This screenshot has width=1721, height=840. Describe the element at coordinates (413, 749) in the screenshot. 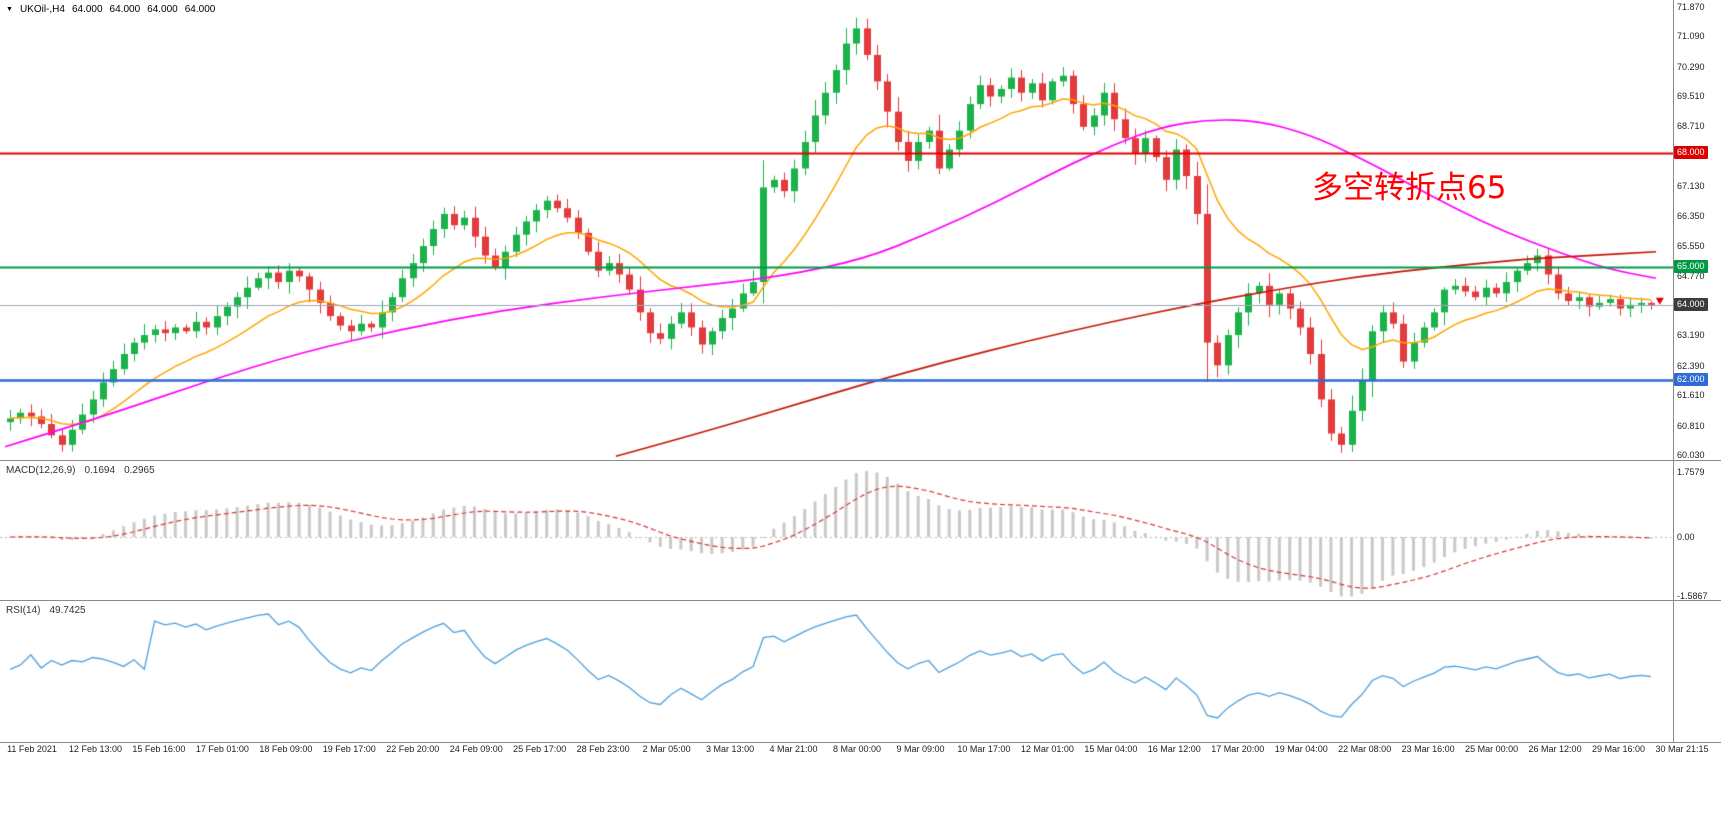

I see `time-axis-label: 22 Feb 20:00` at that location.